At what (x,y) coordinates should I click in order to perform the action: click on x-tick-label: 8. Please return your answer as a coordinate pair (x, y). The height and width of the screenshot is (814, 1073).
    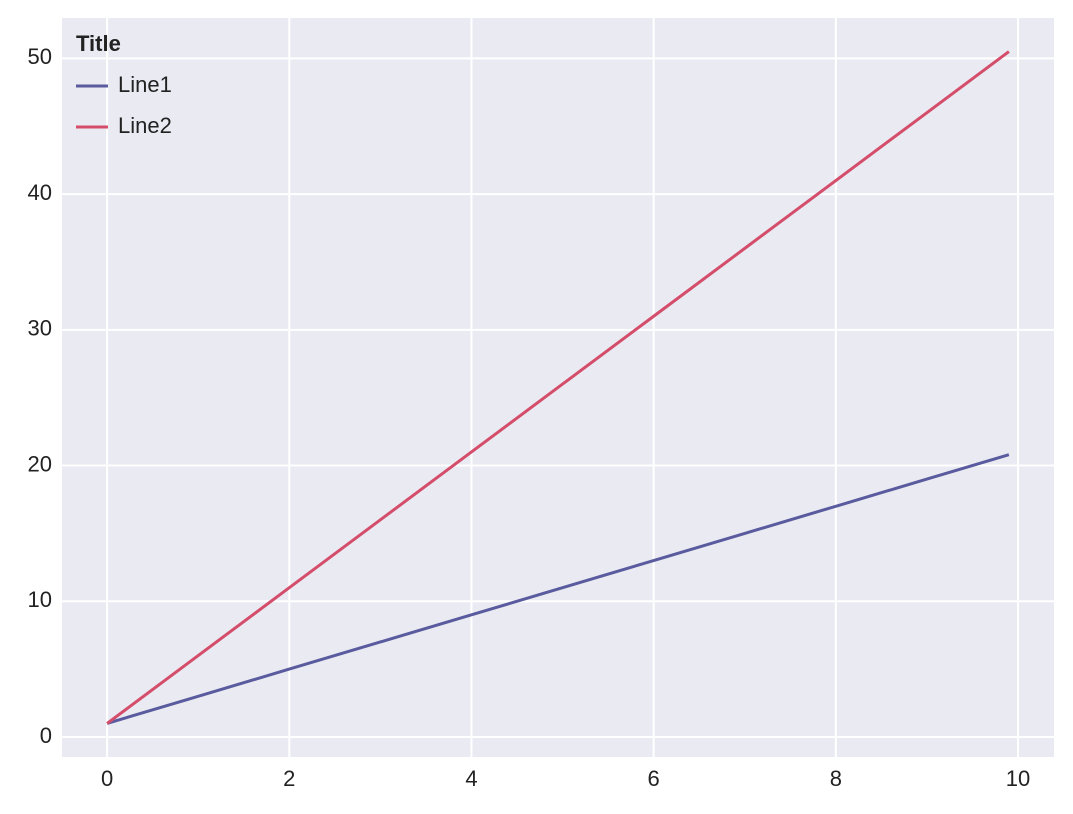
    Looking at the image, I should click on (836, 778).